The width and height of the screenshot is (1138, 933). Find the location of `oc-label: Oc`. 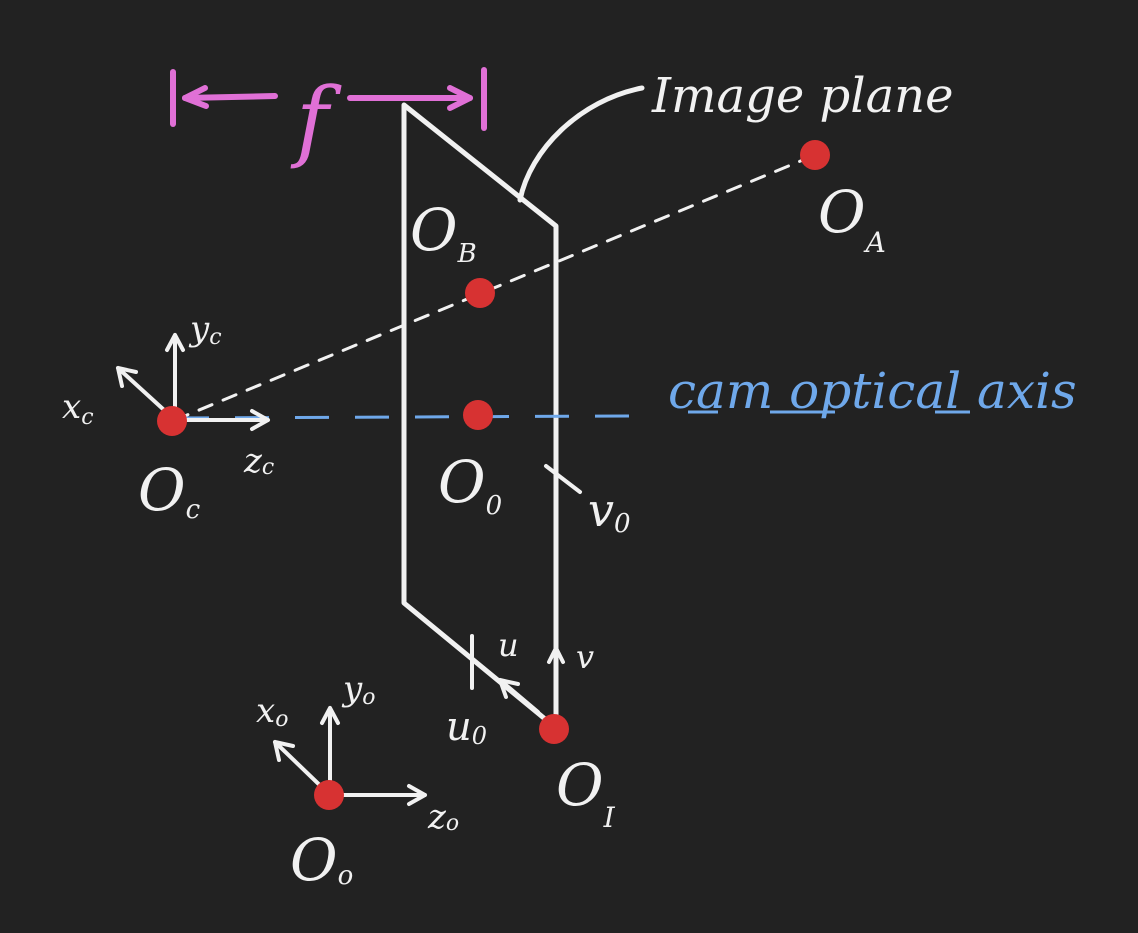

oc-label: Oc is located at coordinates (169, 490).